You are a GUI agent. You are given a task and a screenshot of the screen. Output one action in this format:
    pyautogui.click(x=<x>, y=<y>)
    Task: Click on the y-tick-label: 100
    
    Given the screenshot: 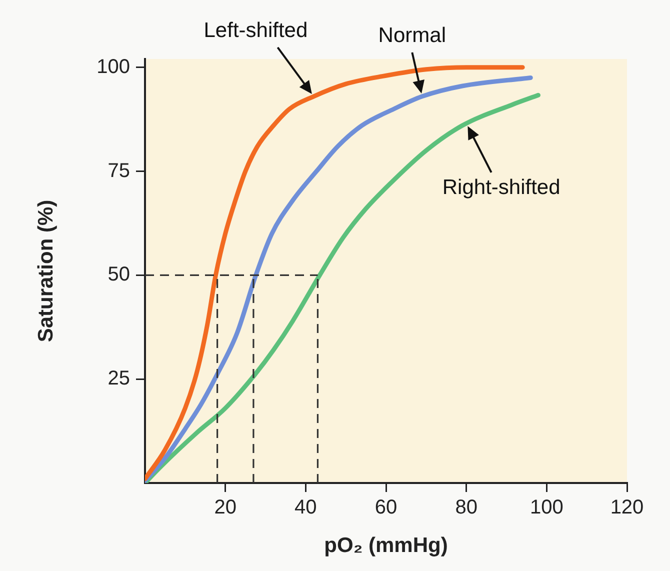 What is the action you would take?
    pyautogui.click(x=113, y=67)
    